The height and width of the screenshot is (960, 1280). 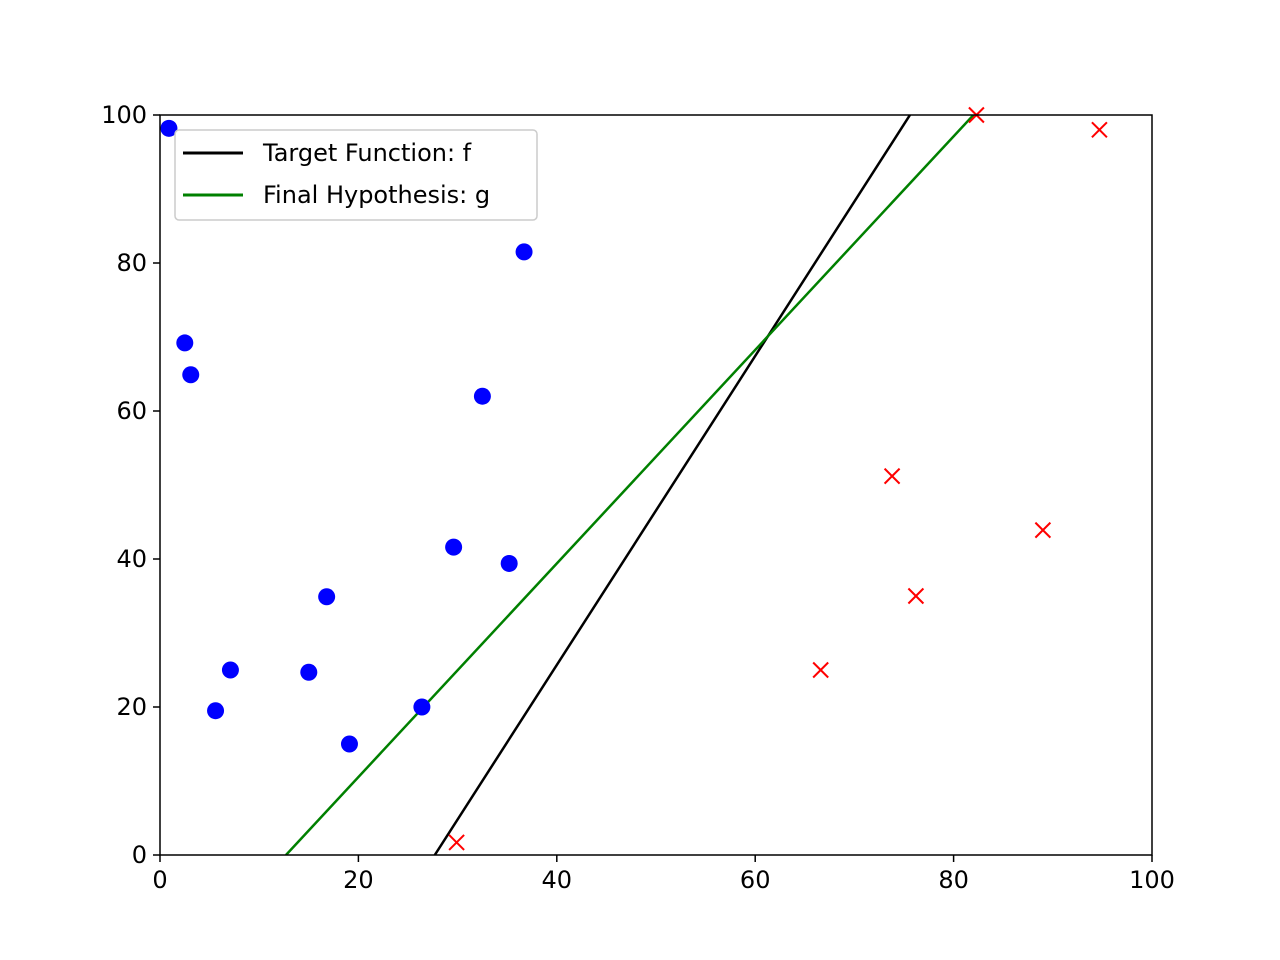 I want to click on legend-label: Final Hypothesis: g, so click(x=376, y=195).